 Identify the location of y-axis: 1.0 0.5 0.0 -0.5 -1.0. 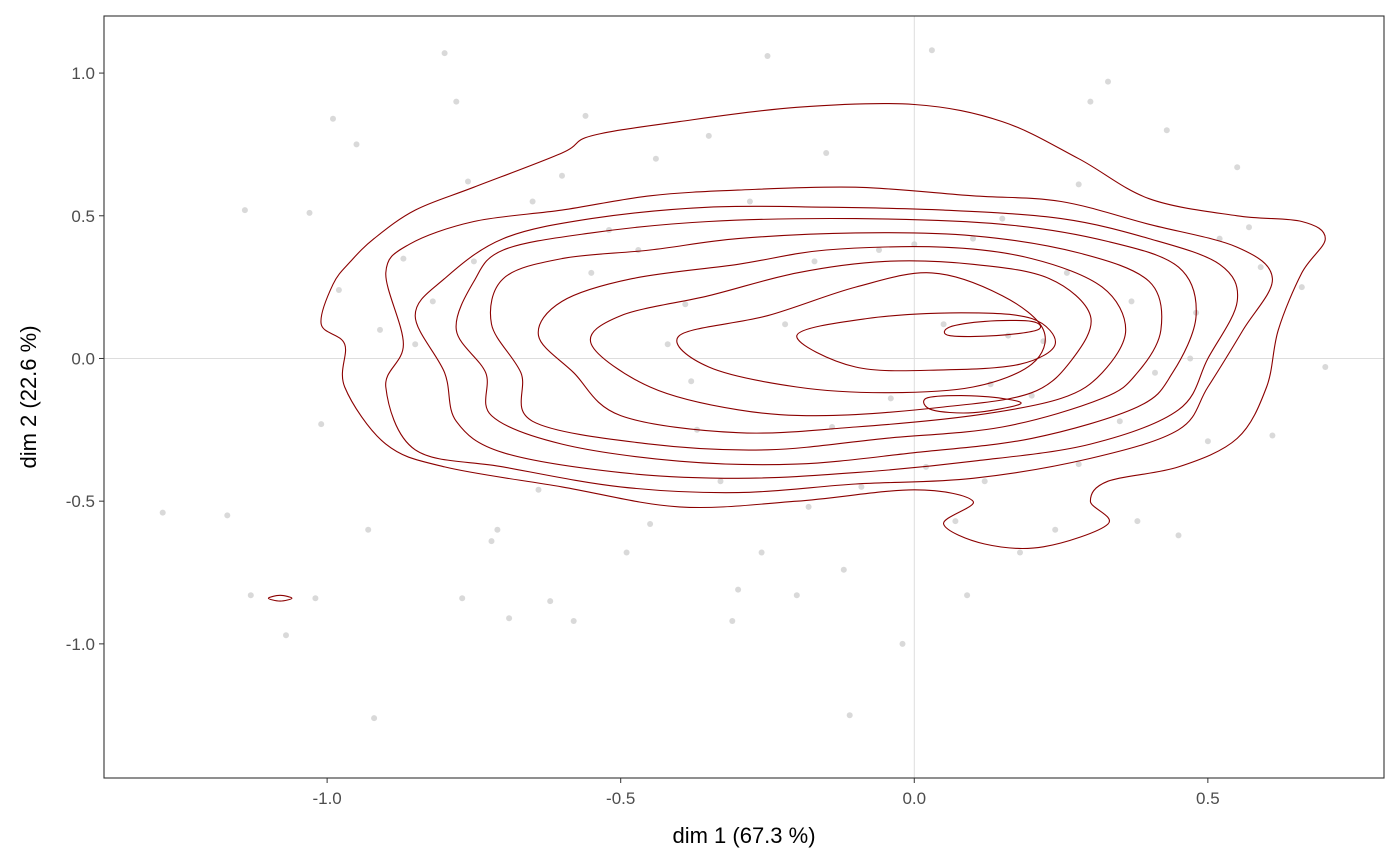
(85, 359).